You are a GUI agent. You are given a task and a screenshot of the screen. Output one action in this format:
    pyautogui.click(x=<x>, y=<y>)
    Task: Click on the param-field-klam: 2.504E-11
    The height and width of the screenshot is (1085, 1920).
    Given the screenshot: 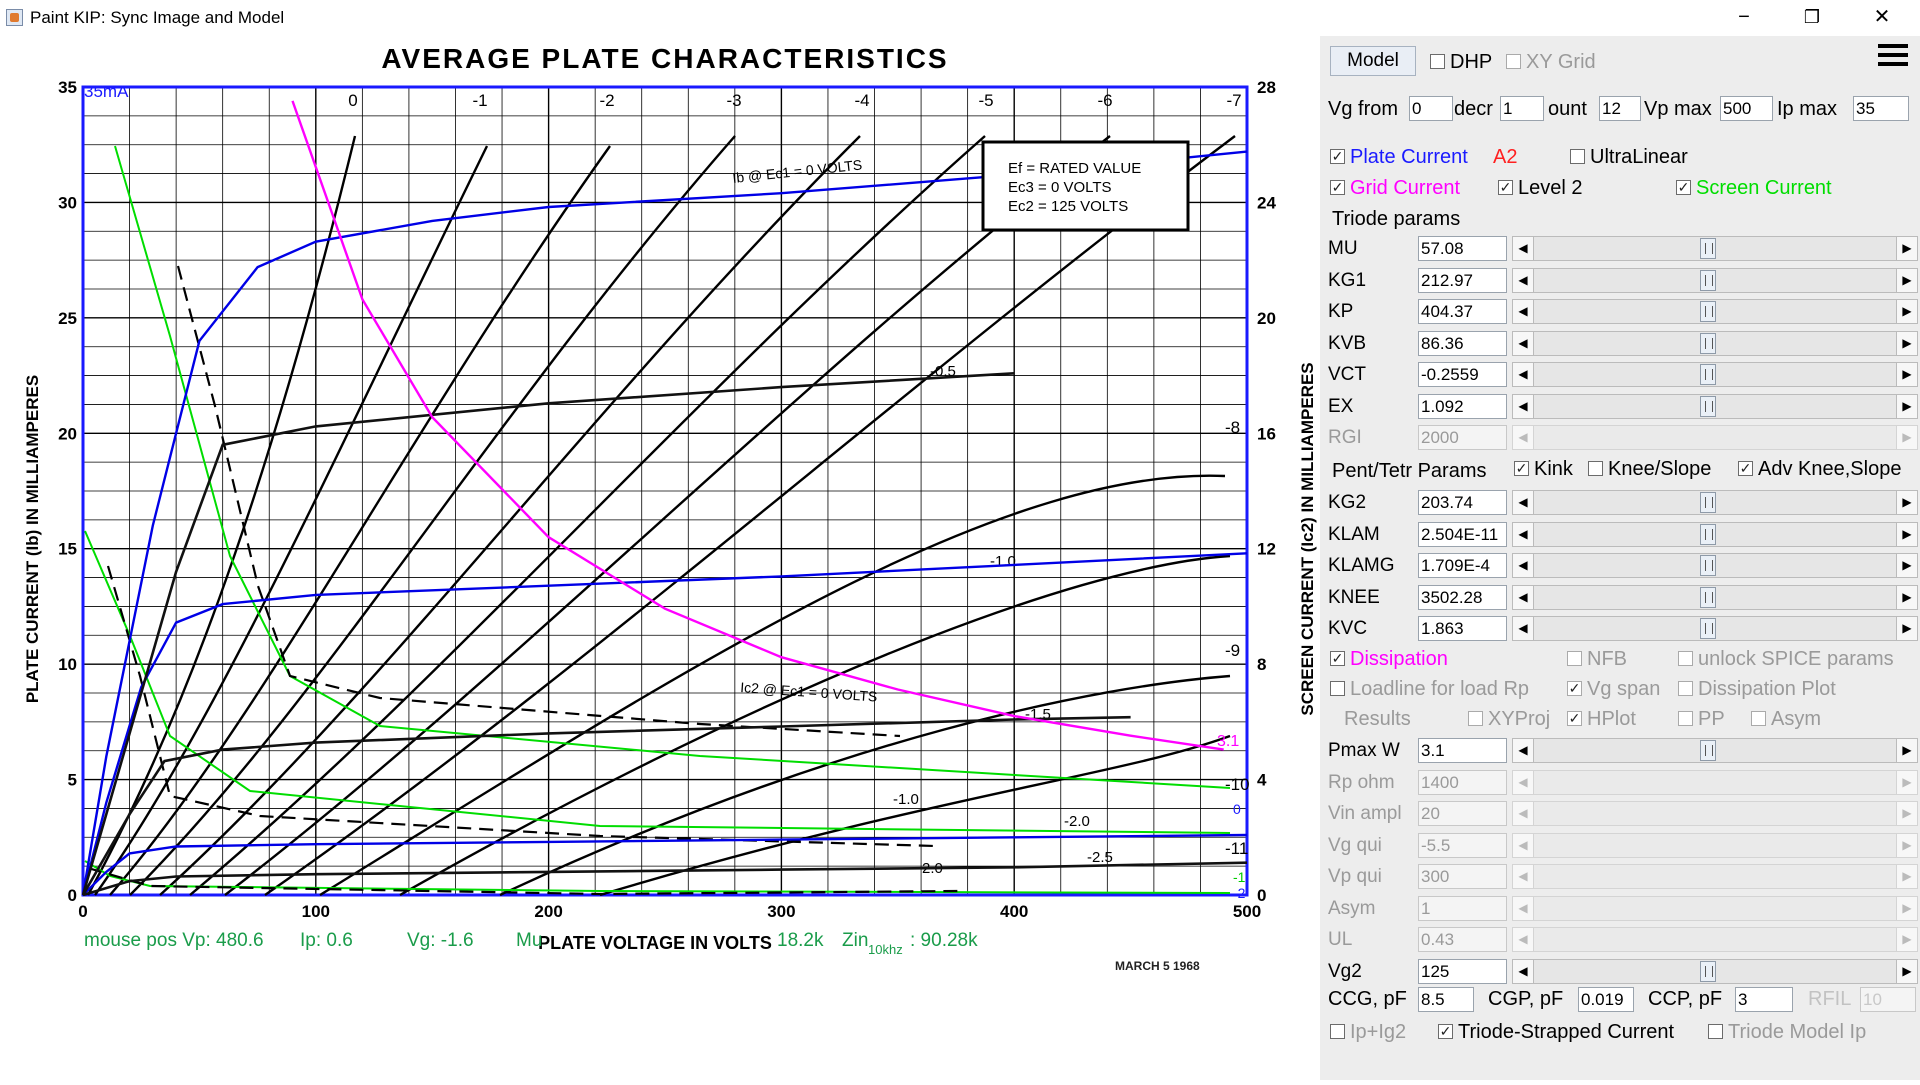 What is the action you would take?
    pyautogui.click(x=1462, y=534)
    